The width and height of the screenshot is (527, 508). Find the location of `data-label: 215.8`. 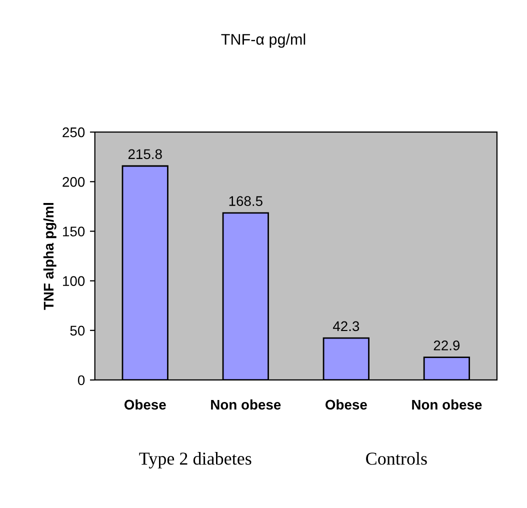

data-label: 215.8 is located at coordinates (145, 154).